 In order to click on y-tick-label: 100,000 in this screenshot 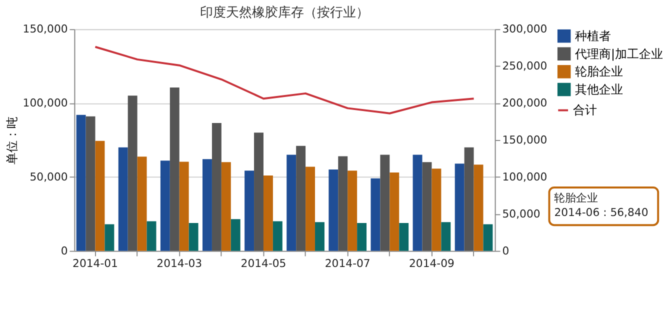, I will do `click(45, 103)`.